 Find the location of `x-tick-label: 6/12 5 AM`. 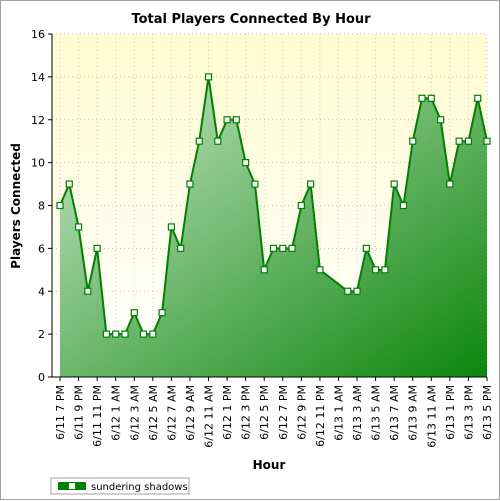

x-tick-label: 6/12 5 AM is located at coordinates (153, 413).